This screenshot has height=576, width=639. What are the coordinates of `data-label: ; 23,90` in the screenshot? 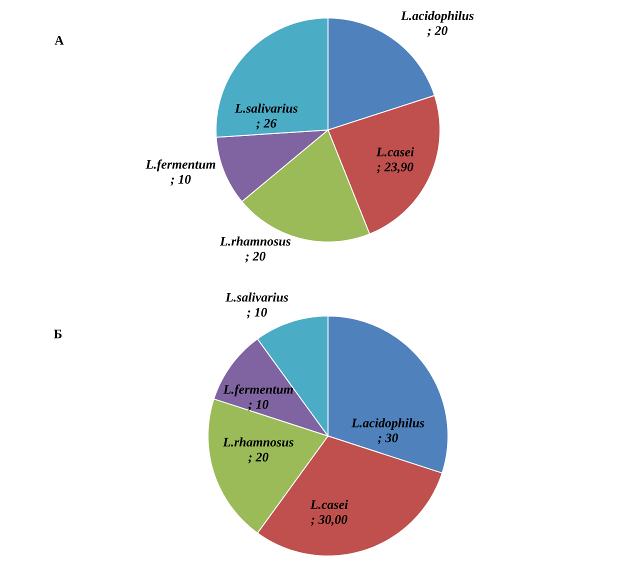 It's located at (395, 168).